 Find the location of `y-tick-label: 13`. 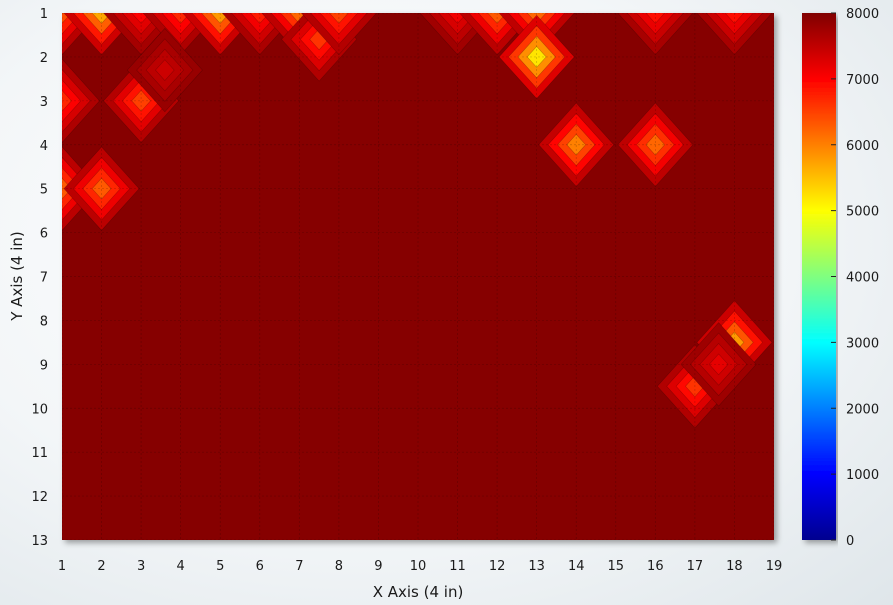

y-tick-label: 13 is located at coordinates (39, 541).